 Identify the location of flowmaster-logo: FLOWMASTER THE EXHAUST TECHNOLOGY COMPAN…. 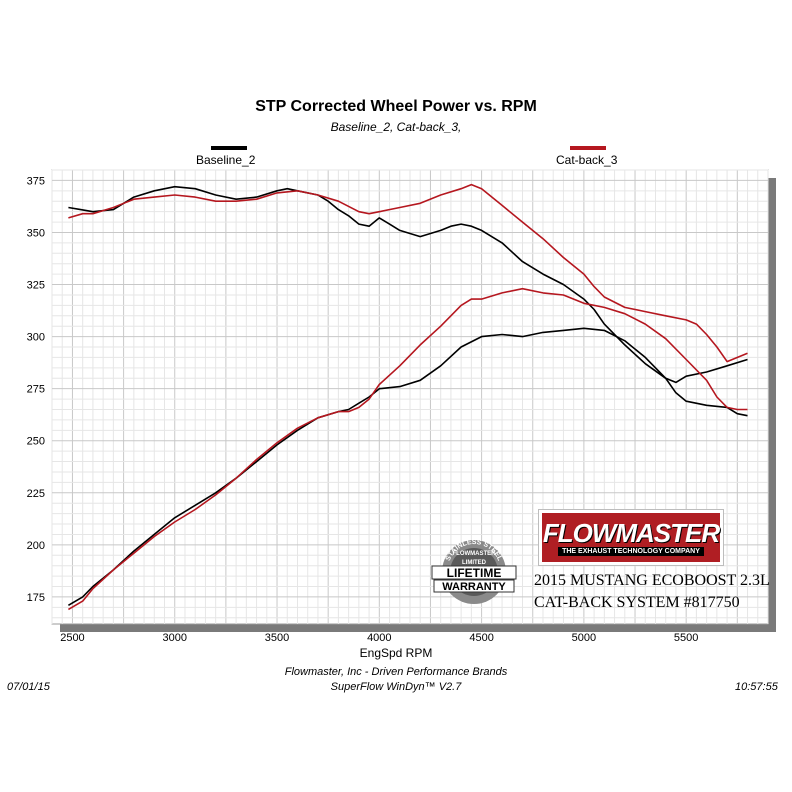
(631, 537).